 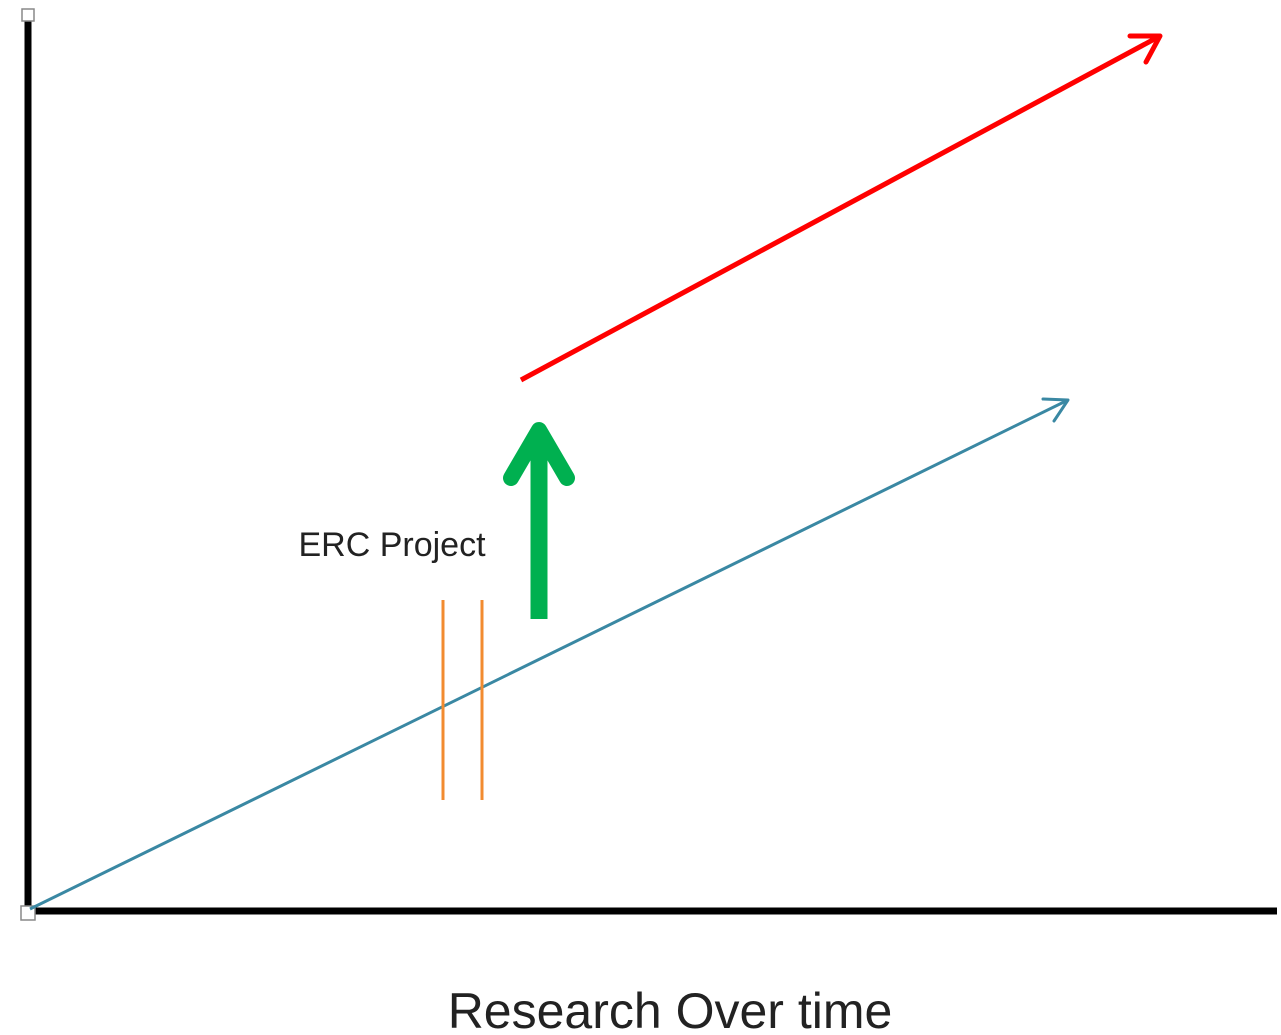 What do you see at coordinates (539, 454) in the screenshot?
I see `boost-arrow-head` at bounding box center [539, 454].